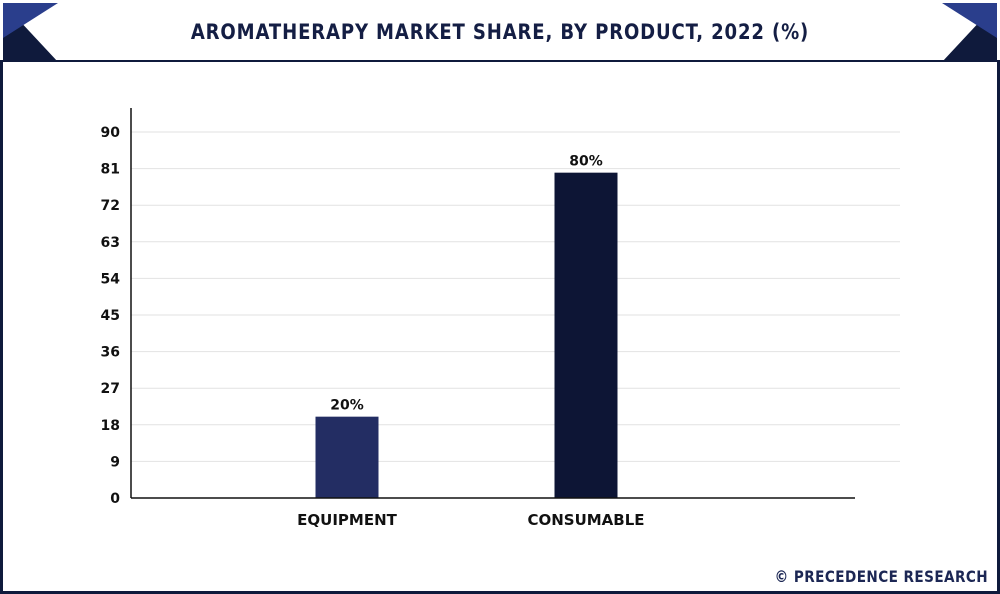  I want to click on y-tick-label: 54, so click(111, 279).